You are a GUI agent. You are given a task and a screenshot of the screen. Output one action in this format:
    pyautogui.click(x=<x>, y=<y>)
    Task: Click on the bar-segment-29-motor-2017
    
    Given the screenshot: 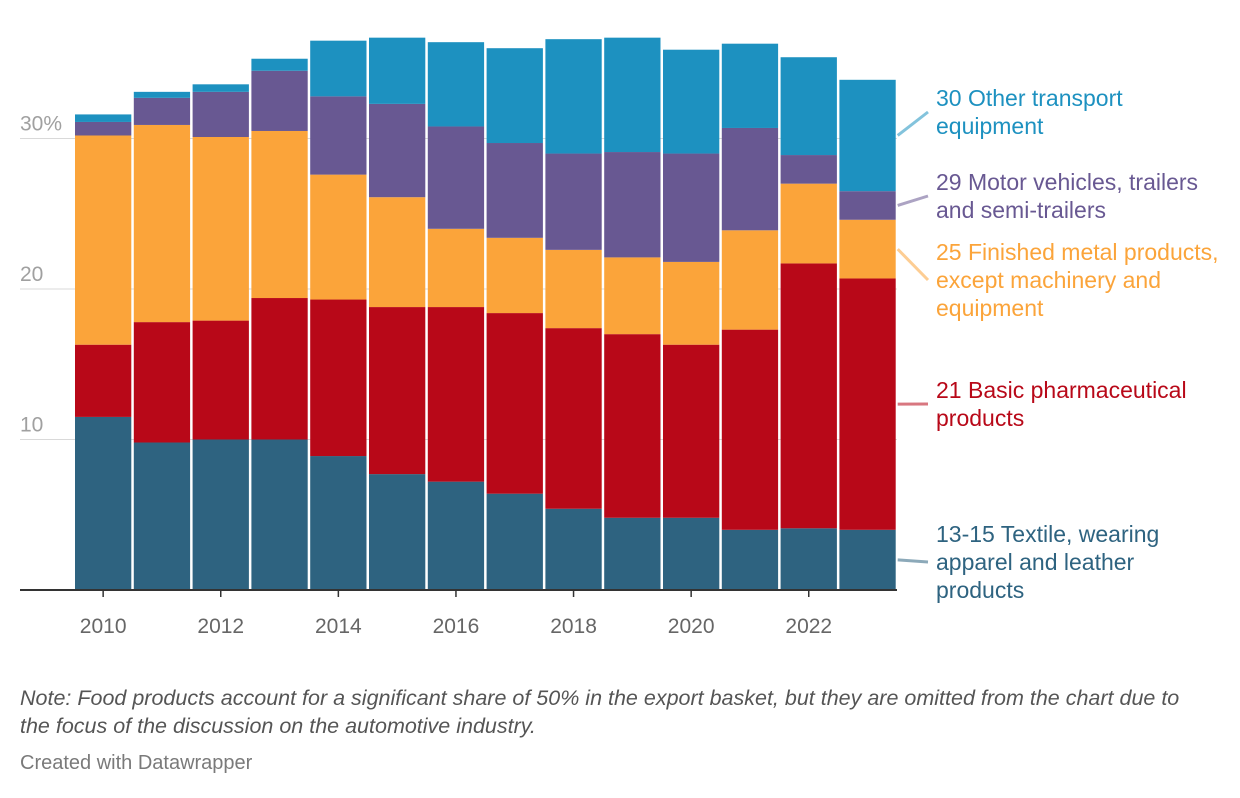 What is the action you would take?
    pyautogui.click(x=514, y=190)
    